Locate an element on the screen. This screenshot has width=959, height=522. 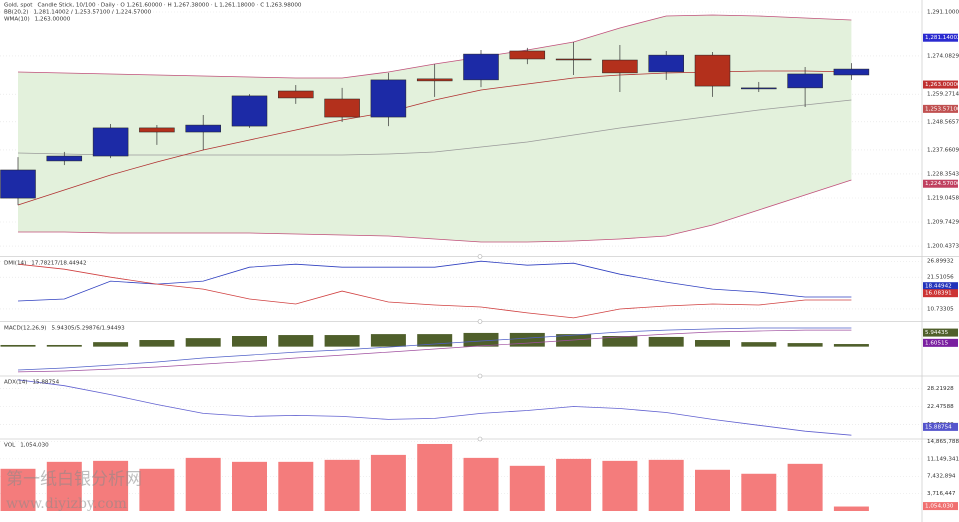
watermark: 第一纸白银分析网 is located at coordinates (74, 480).